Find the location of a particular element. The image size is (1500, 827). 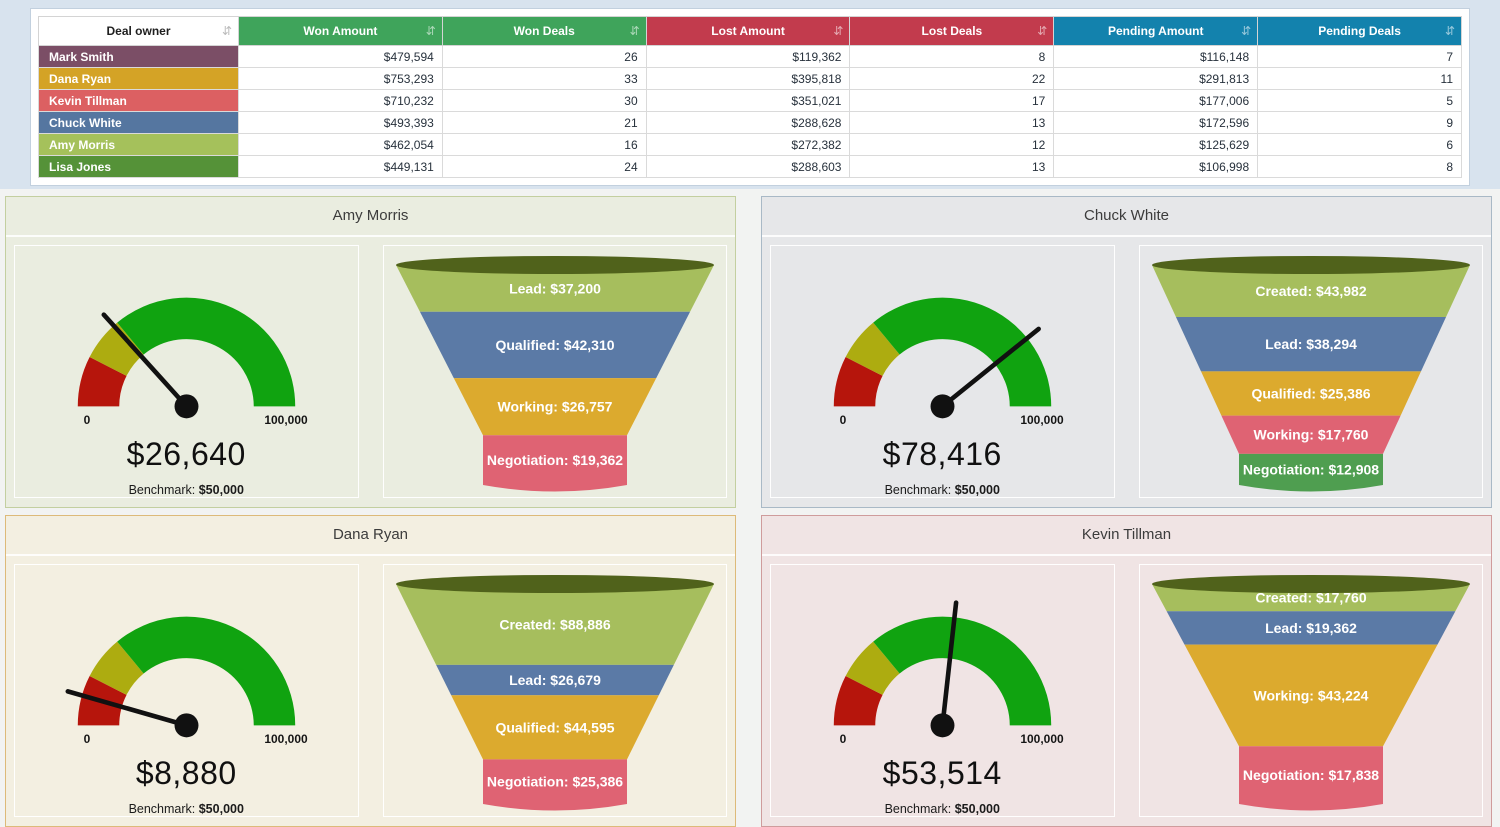

column-header-lost-deals: Lost Deals ⇵ is located at coordinates (952, 31).